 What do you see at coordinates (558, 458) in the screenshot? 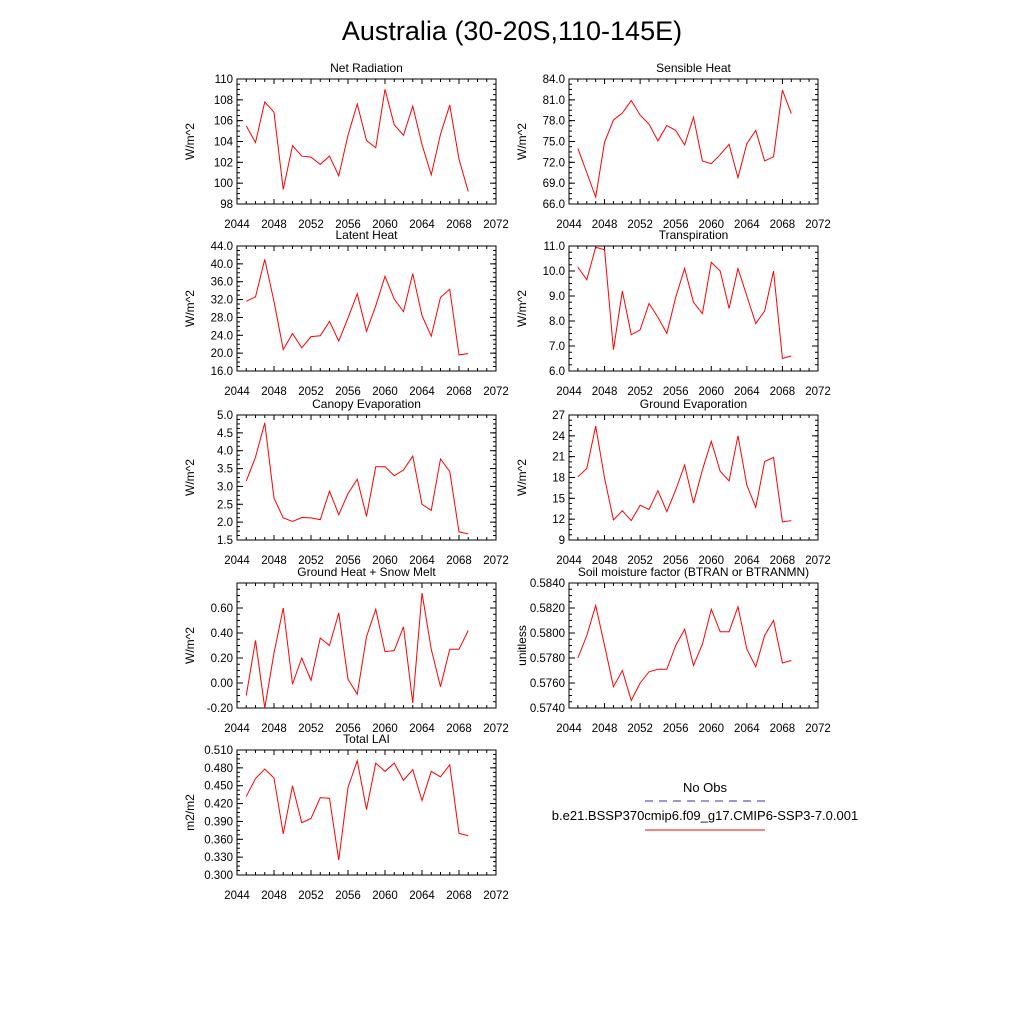
I see `y-tick-label: 21` at bounding box center [558, 458].